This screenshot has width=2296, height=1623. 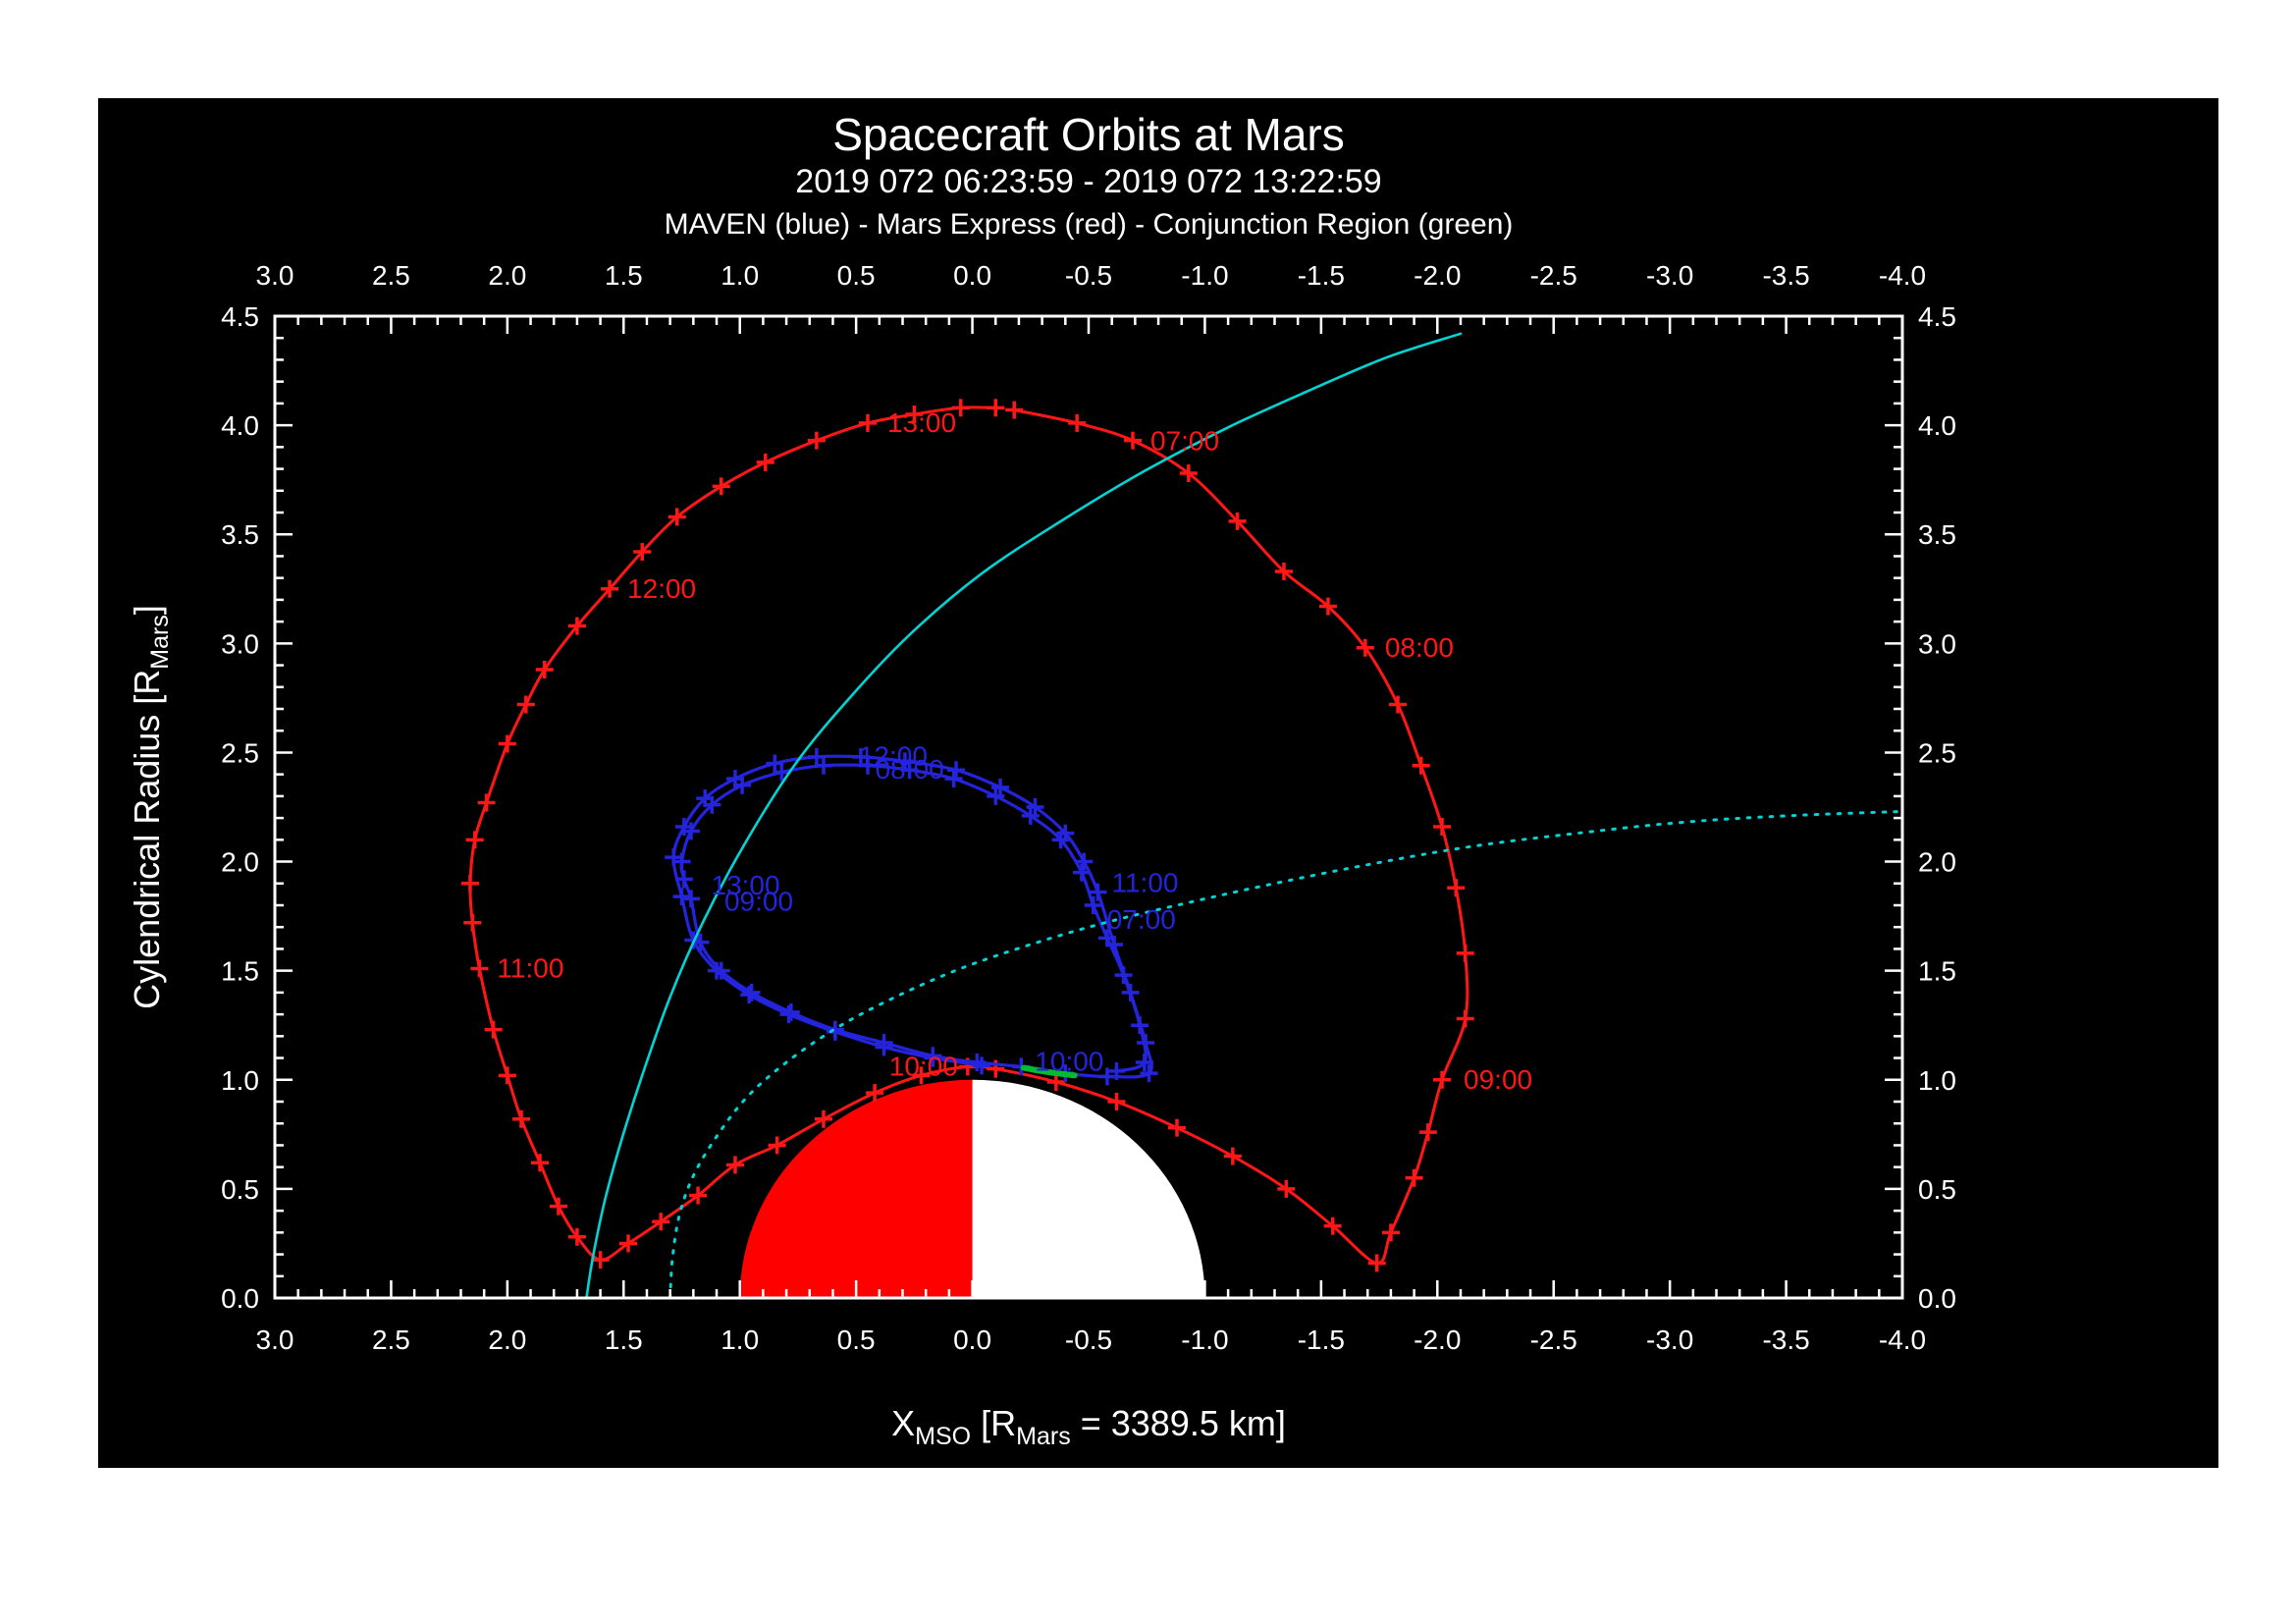 What do you see at coordinates (624, 275) in the screenshot?
I see `x-tick-label-top: 1.5` at bounding box center [624, 275].